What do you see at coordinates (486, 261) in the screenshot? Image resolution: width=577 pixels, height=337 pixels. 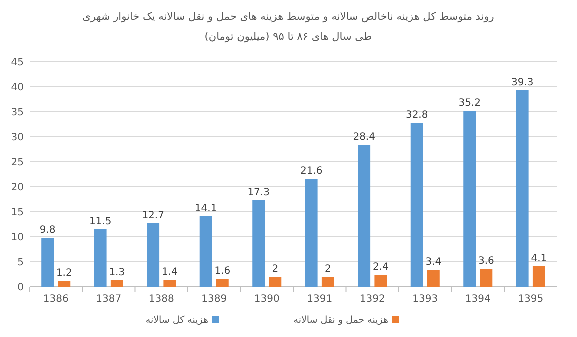 I see `data-label: 3.6` at bounding box center [486, 261].